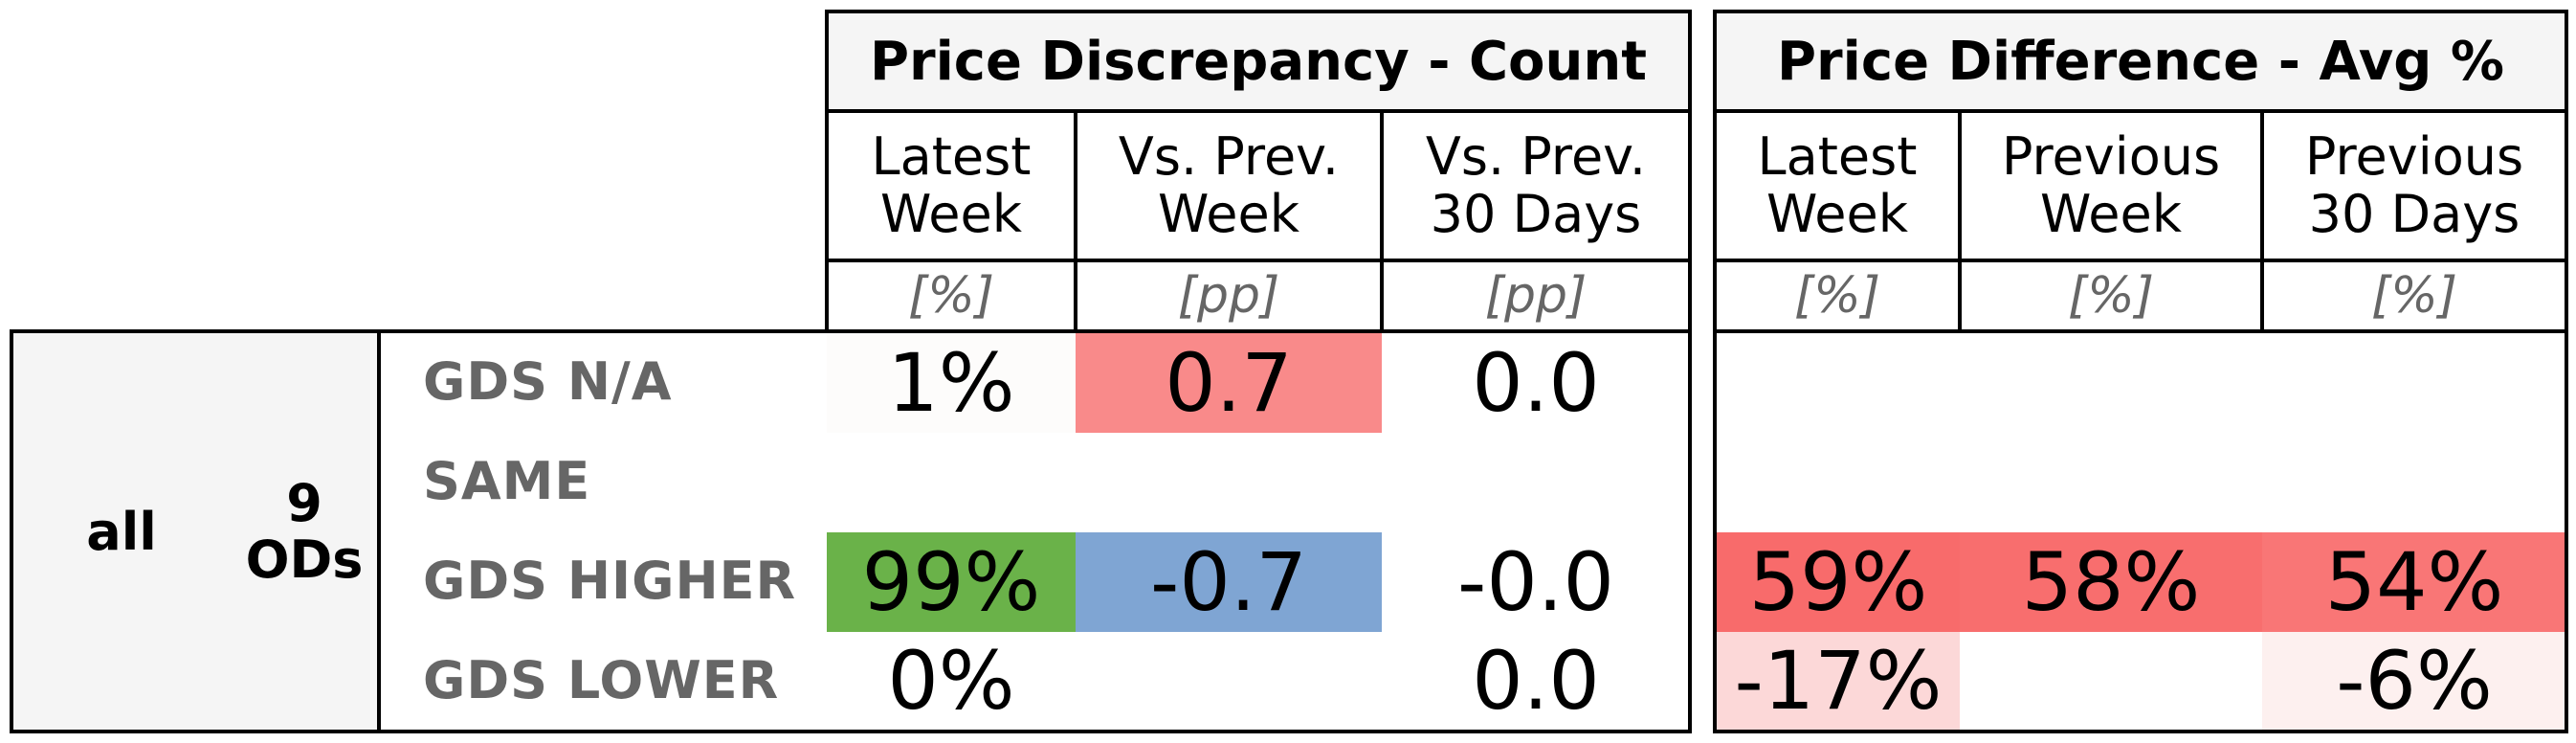 Image resolution: width=2576 pixels, height=743 pixels. Describe the element at coordinates (2414, 681) in the screenshot. I see `table-cell: -6%` at that location.